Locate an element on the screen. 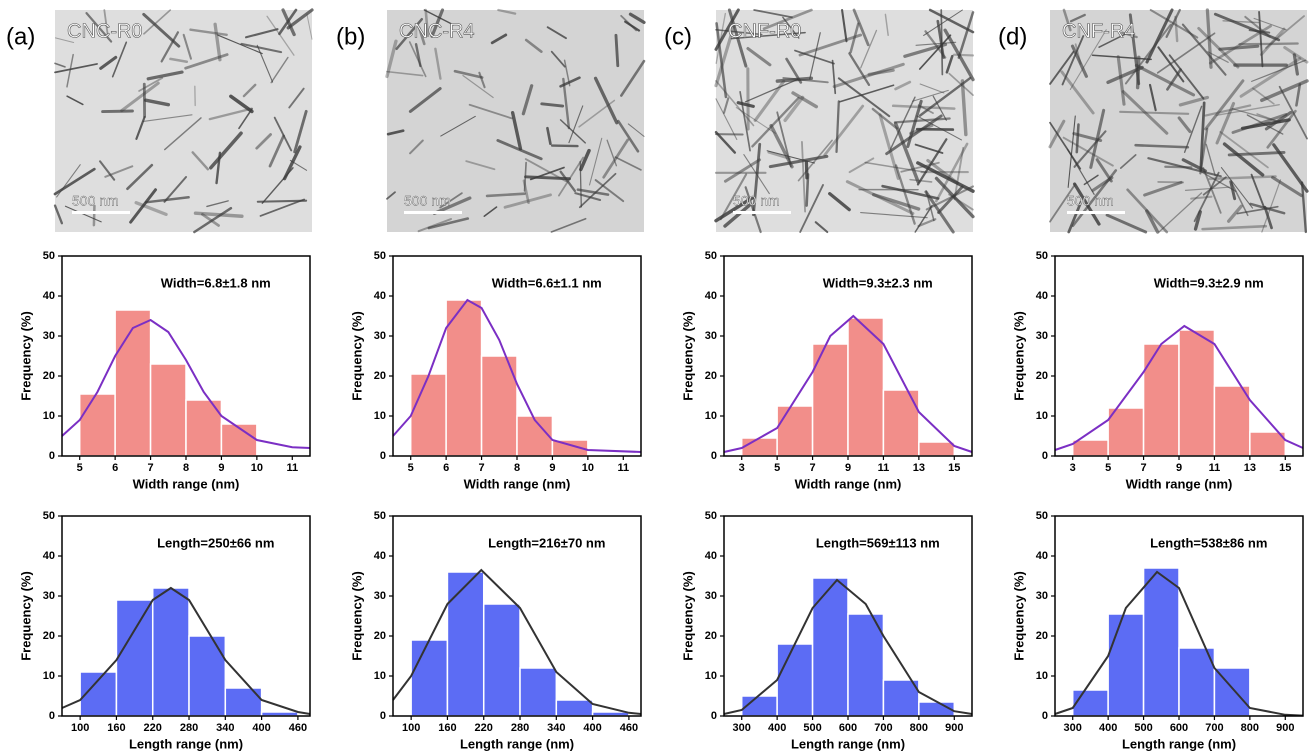 This screenshot has height=756, width=1309. x-tick-label: 600 is located at coordinates (1179, 728).